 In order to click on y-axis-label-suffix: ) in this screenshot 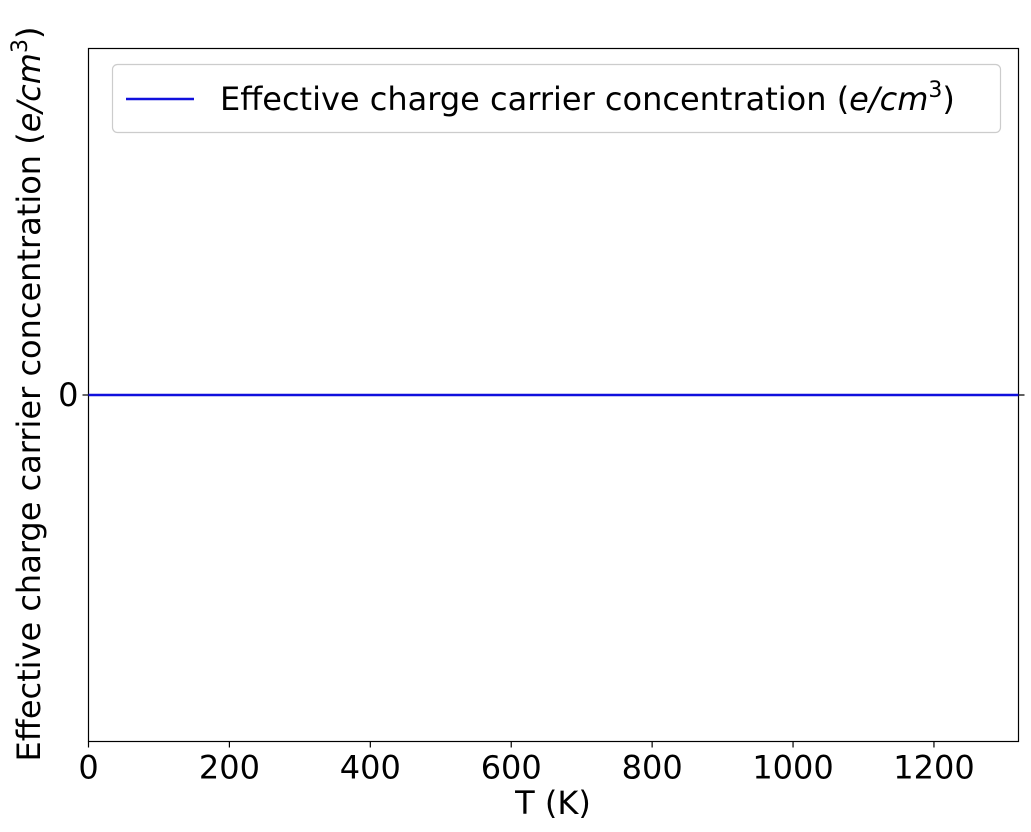, I will do `click(29, 33)`.